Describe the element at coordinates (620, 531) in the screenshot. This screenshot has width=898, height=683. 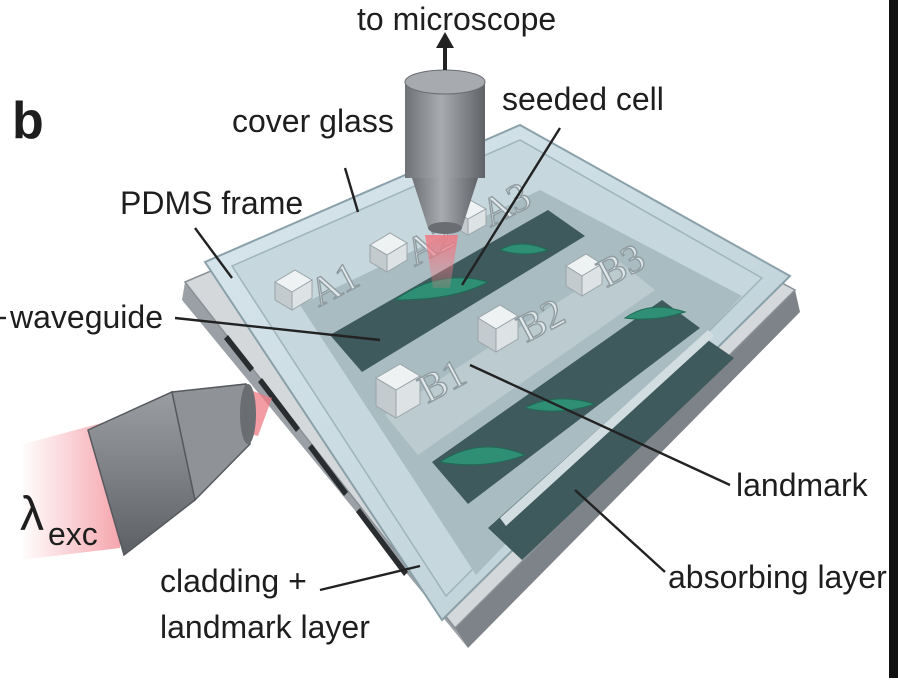
I see `leader-absorbing-layer` at that location.